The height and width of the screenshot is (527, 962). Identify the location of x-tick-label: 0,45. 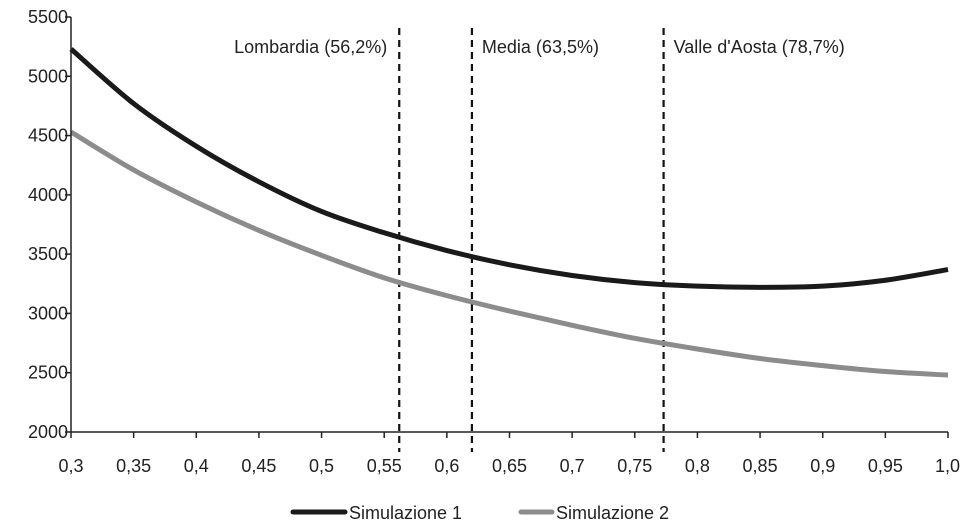
(258, 466).